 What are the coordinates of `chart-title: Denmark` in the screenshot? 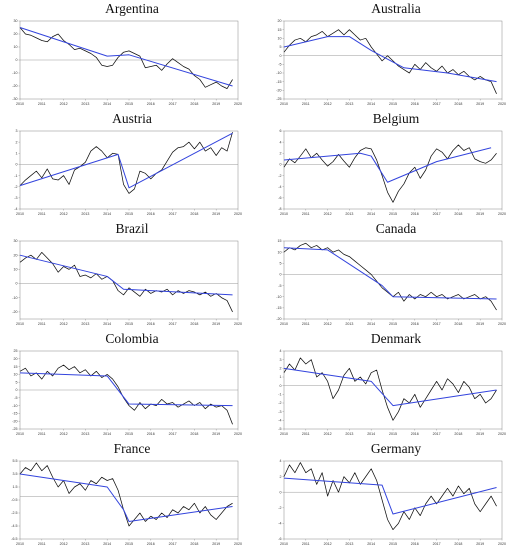 It's located at (396, 338).